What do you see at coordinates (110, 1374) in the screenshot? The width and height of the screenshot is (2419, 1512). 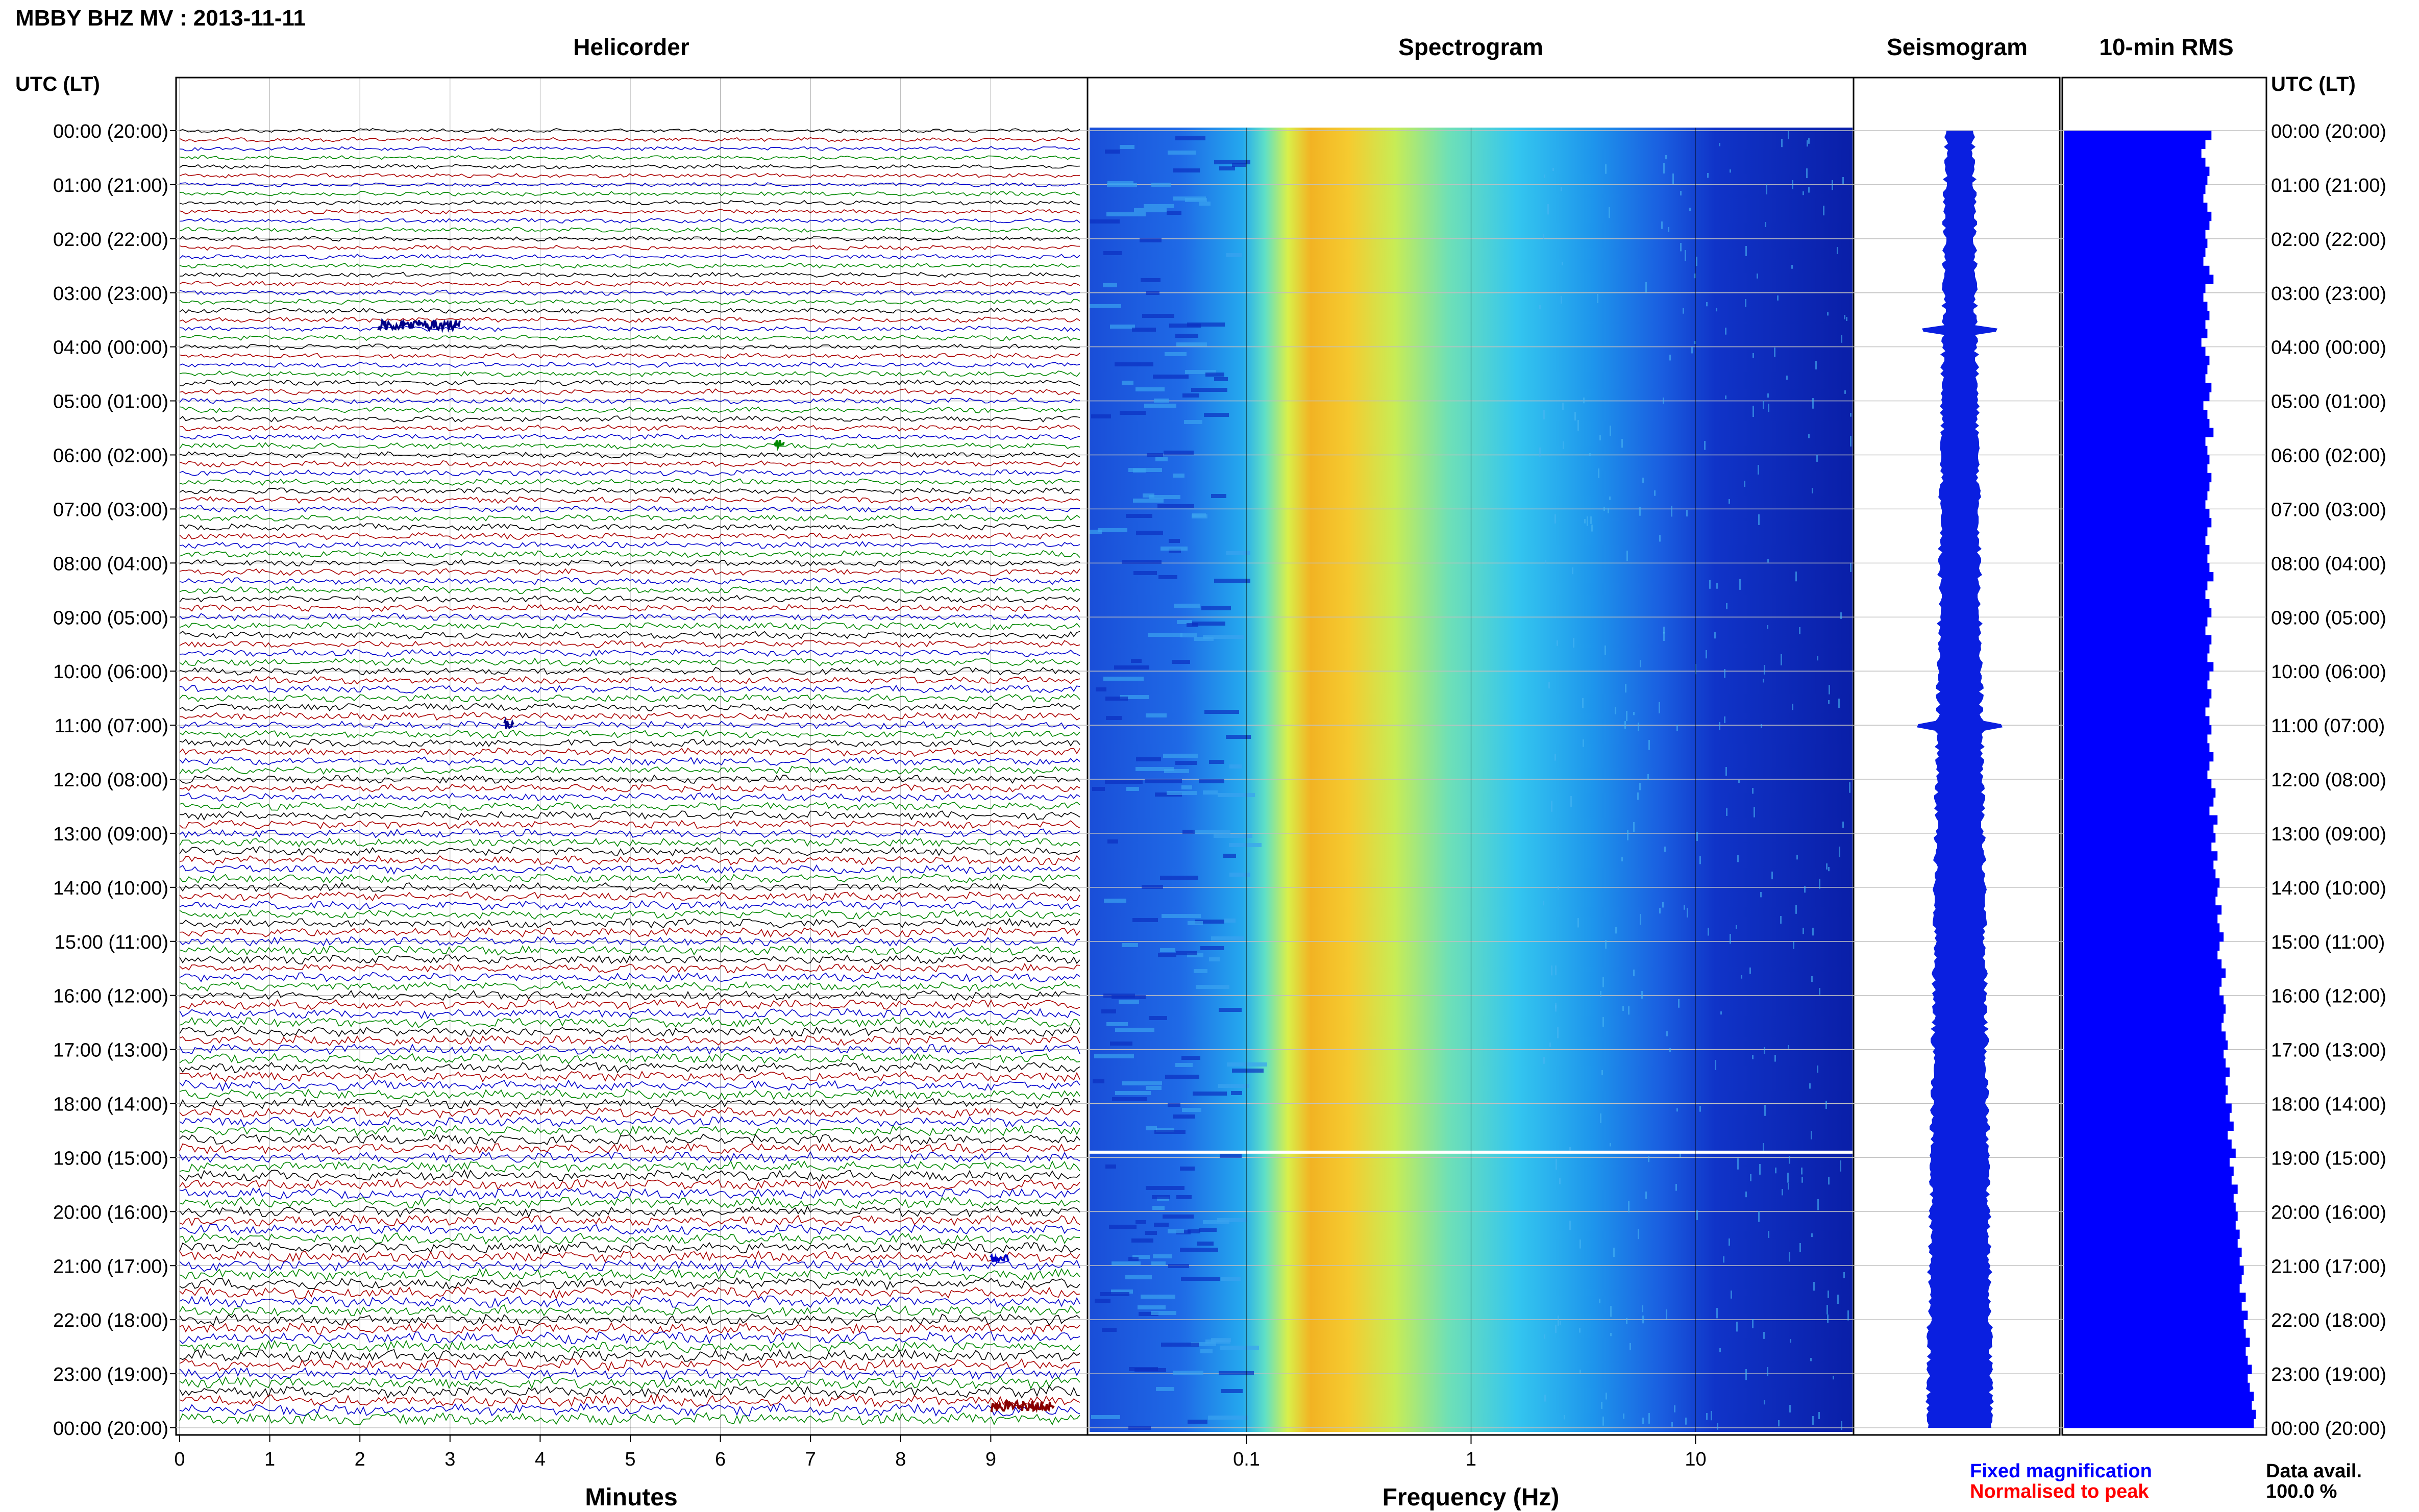 I see `time-label-left: 23:00 (19:00)` at bounding box center [110, 1374].